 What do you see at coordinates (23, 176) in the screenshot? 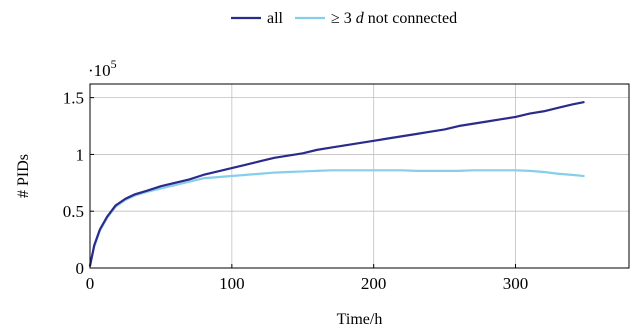
I see `y-axis-label: # PIDs` at bounding box center [23, 176].